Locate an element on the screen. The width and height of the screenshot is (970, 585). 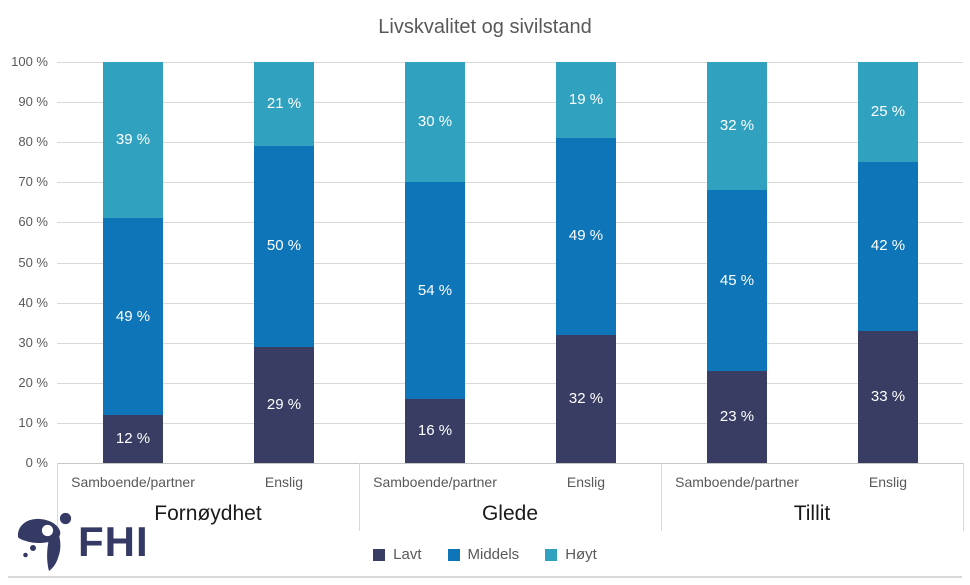
y-axis-tick-90%: 90 % is located at coordinates (33, 101).